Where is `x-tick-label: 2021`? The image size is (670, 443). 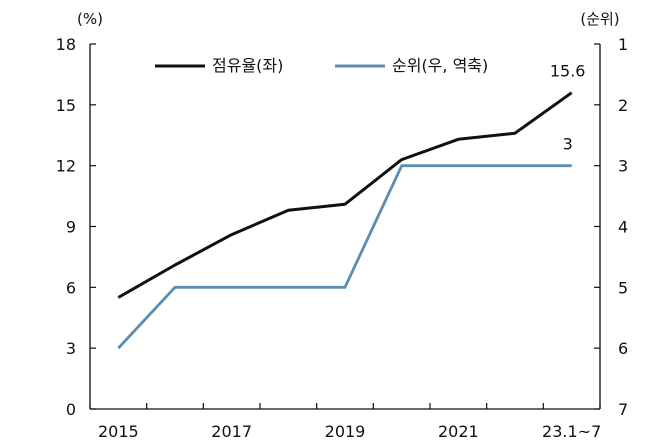 x-tick-label: 2021 is located at coordinates (458, 431).